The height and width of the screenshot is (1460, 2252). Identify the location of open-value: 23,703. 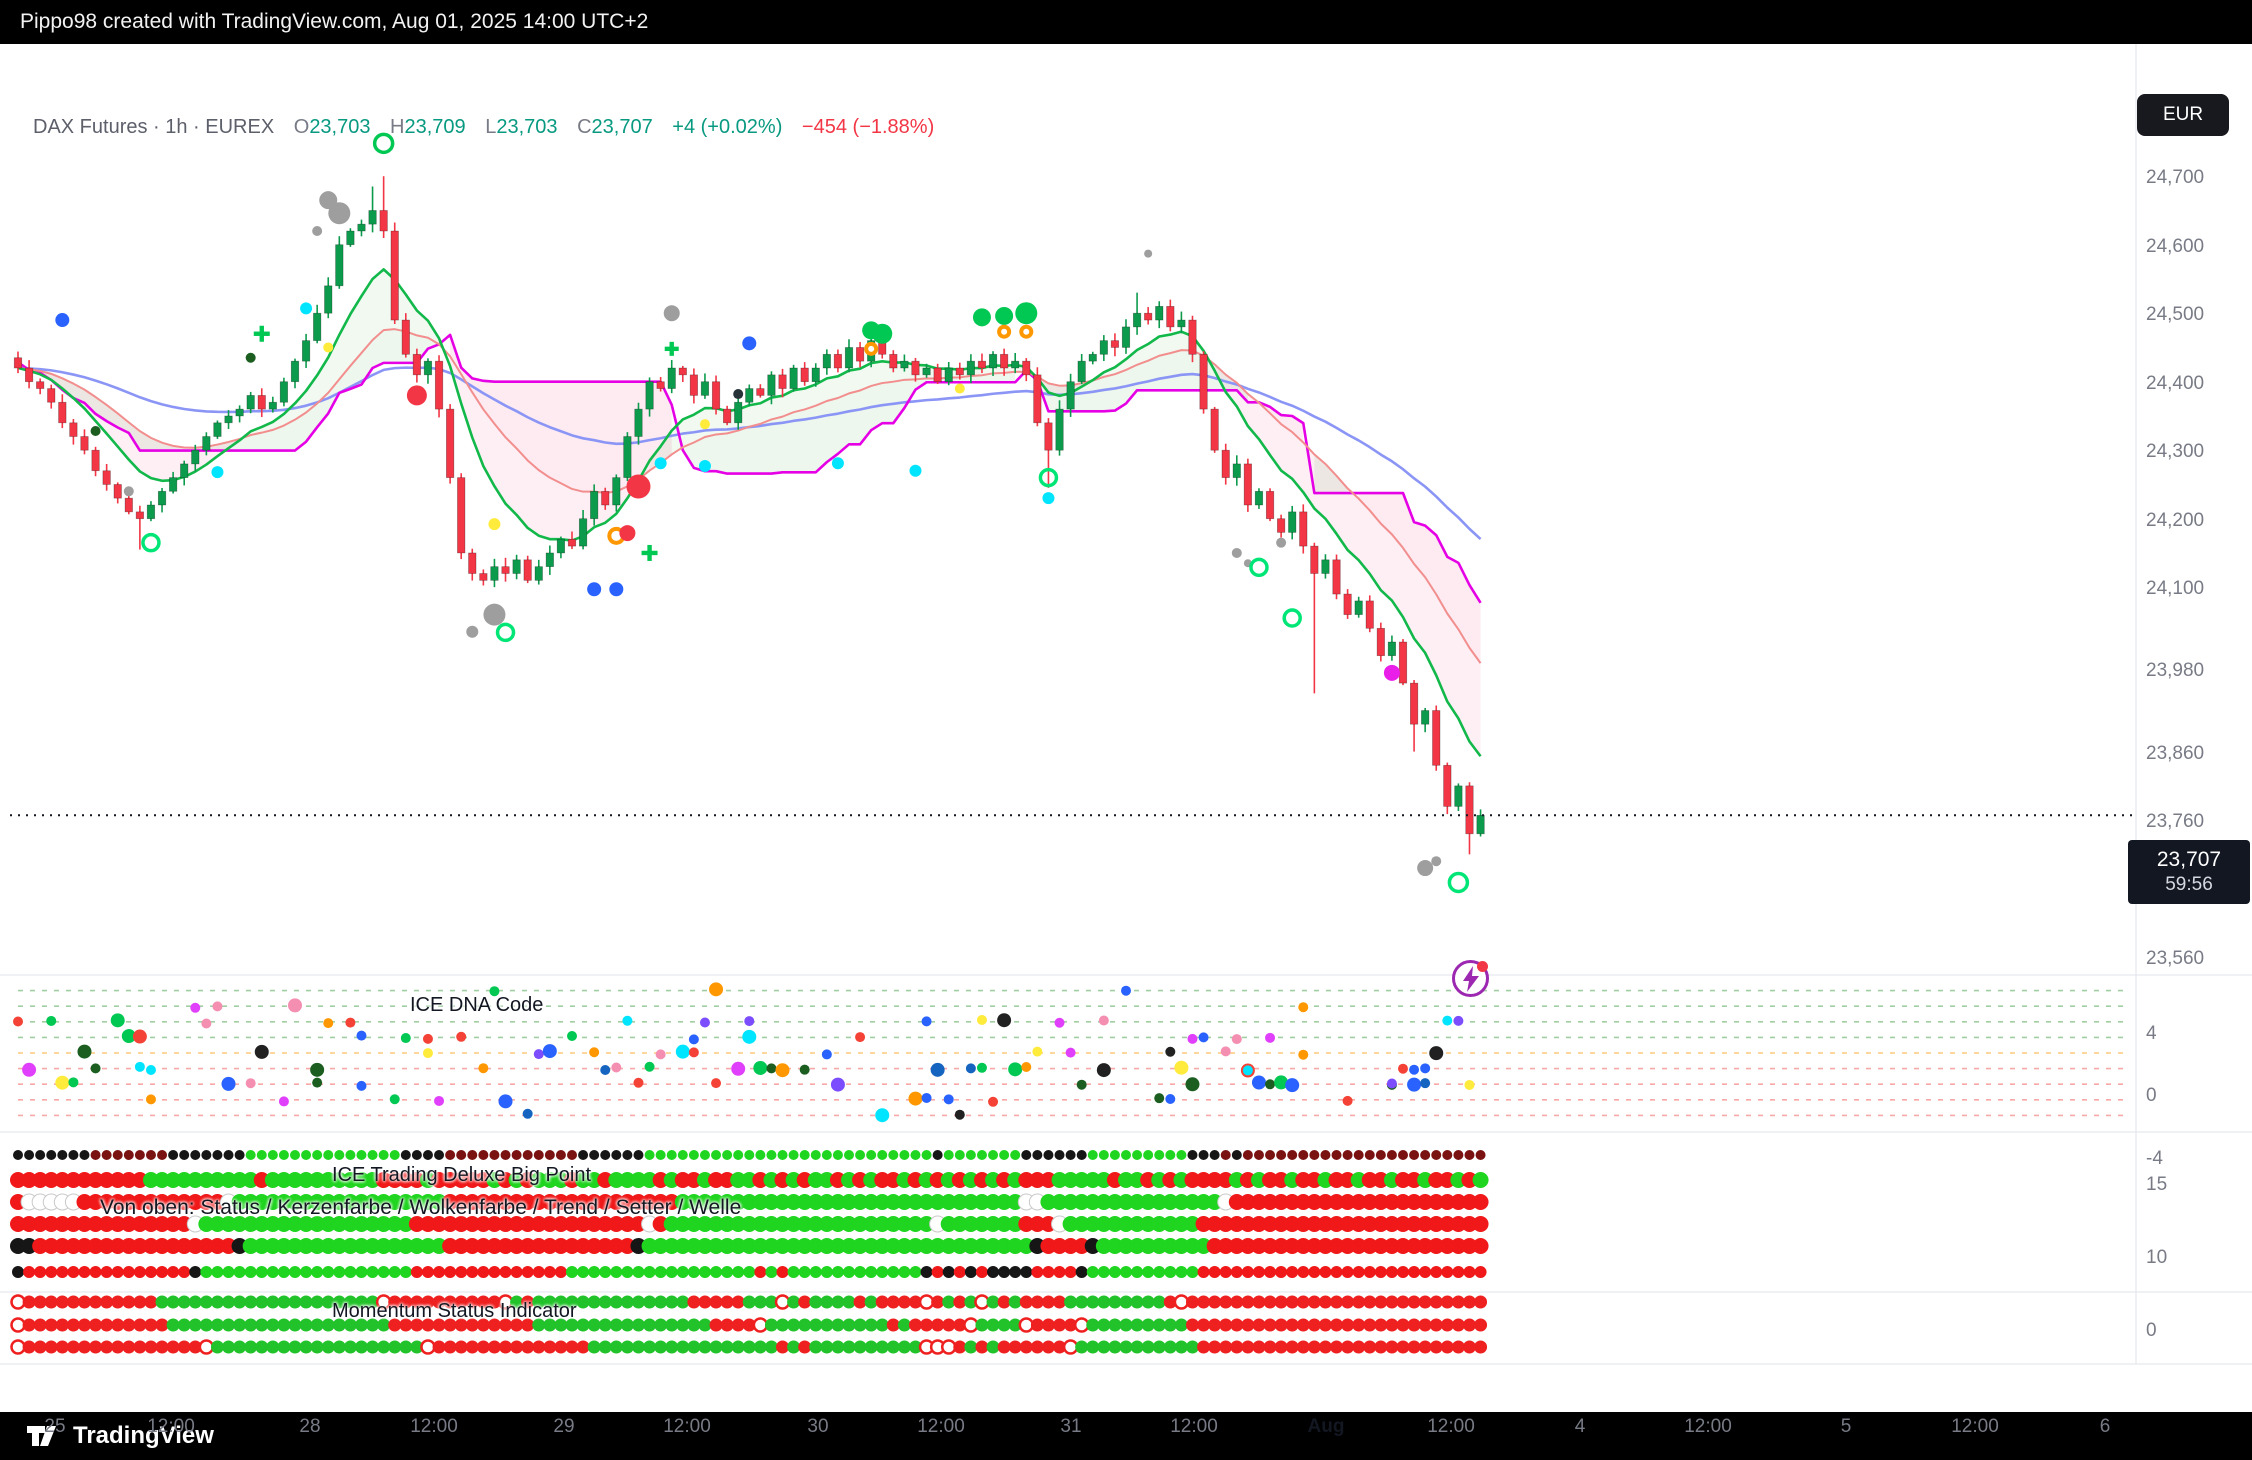
(340, 127).